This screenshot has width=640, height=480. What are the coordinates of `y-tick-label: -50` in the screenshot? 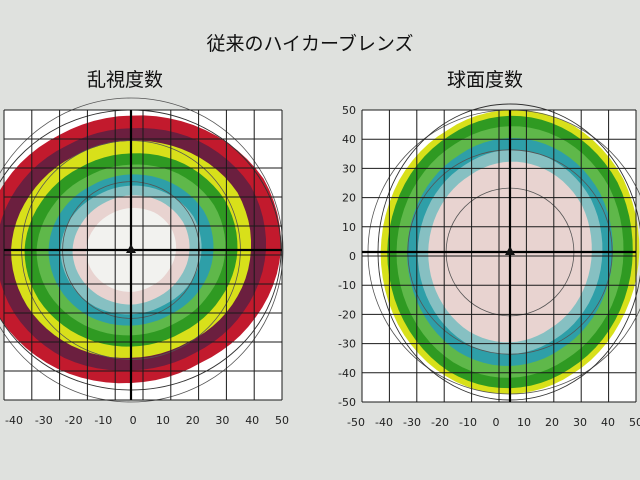 It's located at (347, 402).